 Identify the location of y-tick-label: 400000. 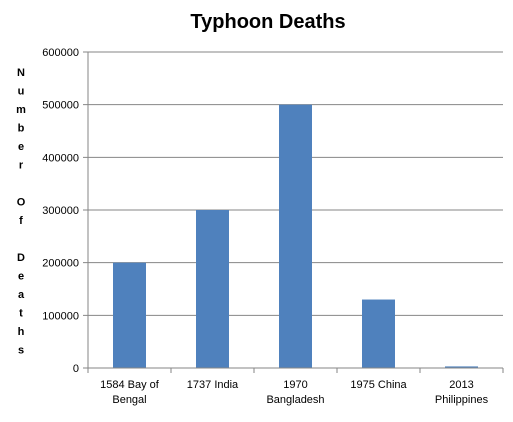
(60, 158).